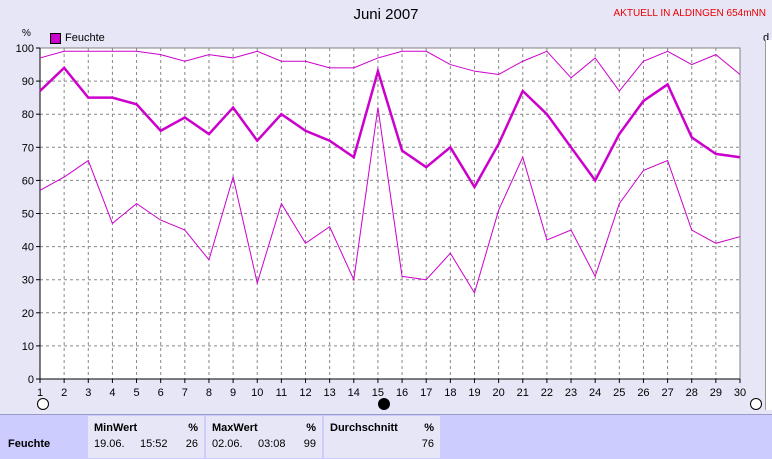 Image resolution: width=772 pixels, height=459 pixels. What do you see at coordinates (667, 393) in the screenshot?
I see `x-tick-label: 27` at bounding box center [667, 393].